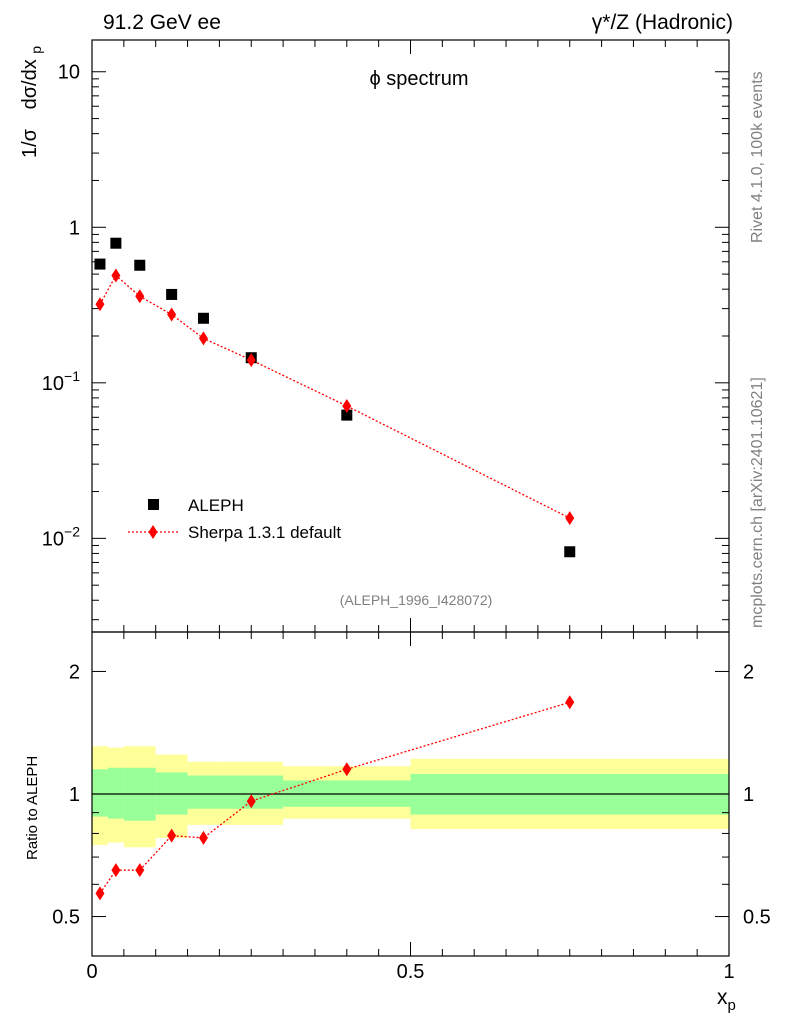  What do you see at coordinates (91, 972) in the screenshot?
I see `x-tick-label: 0` at bounding box center [91, 972].